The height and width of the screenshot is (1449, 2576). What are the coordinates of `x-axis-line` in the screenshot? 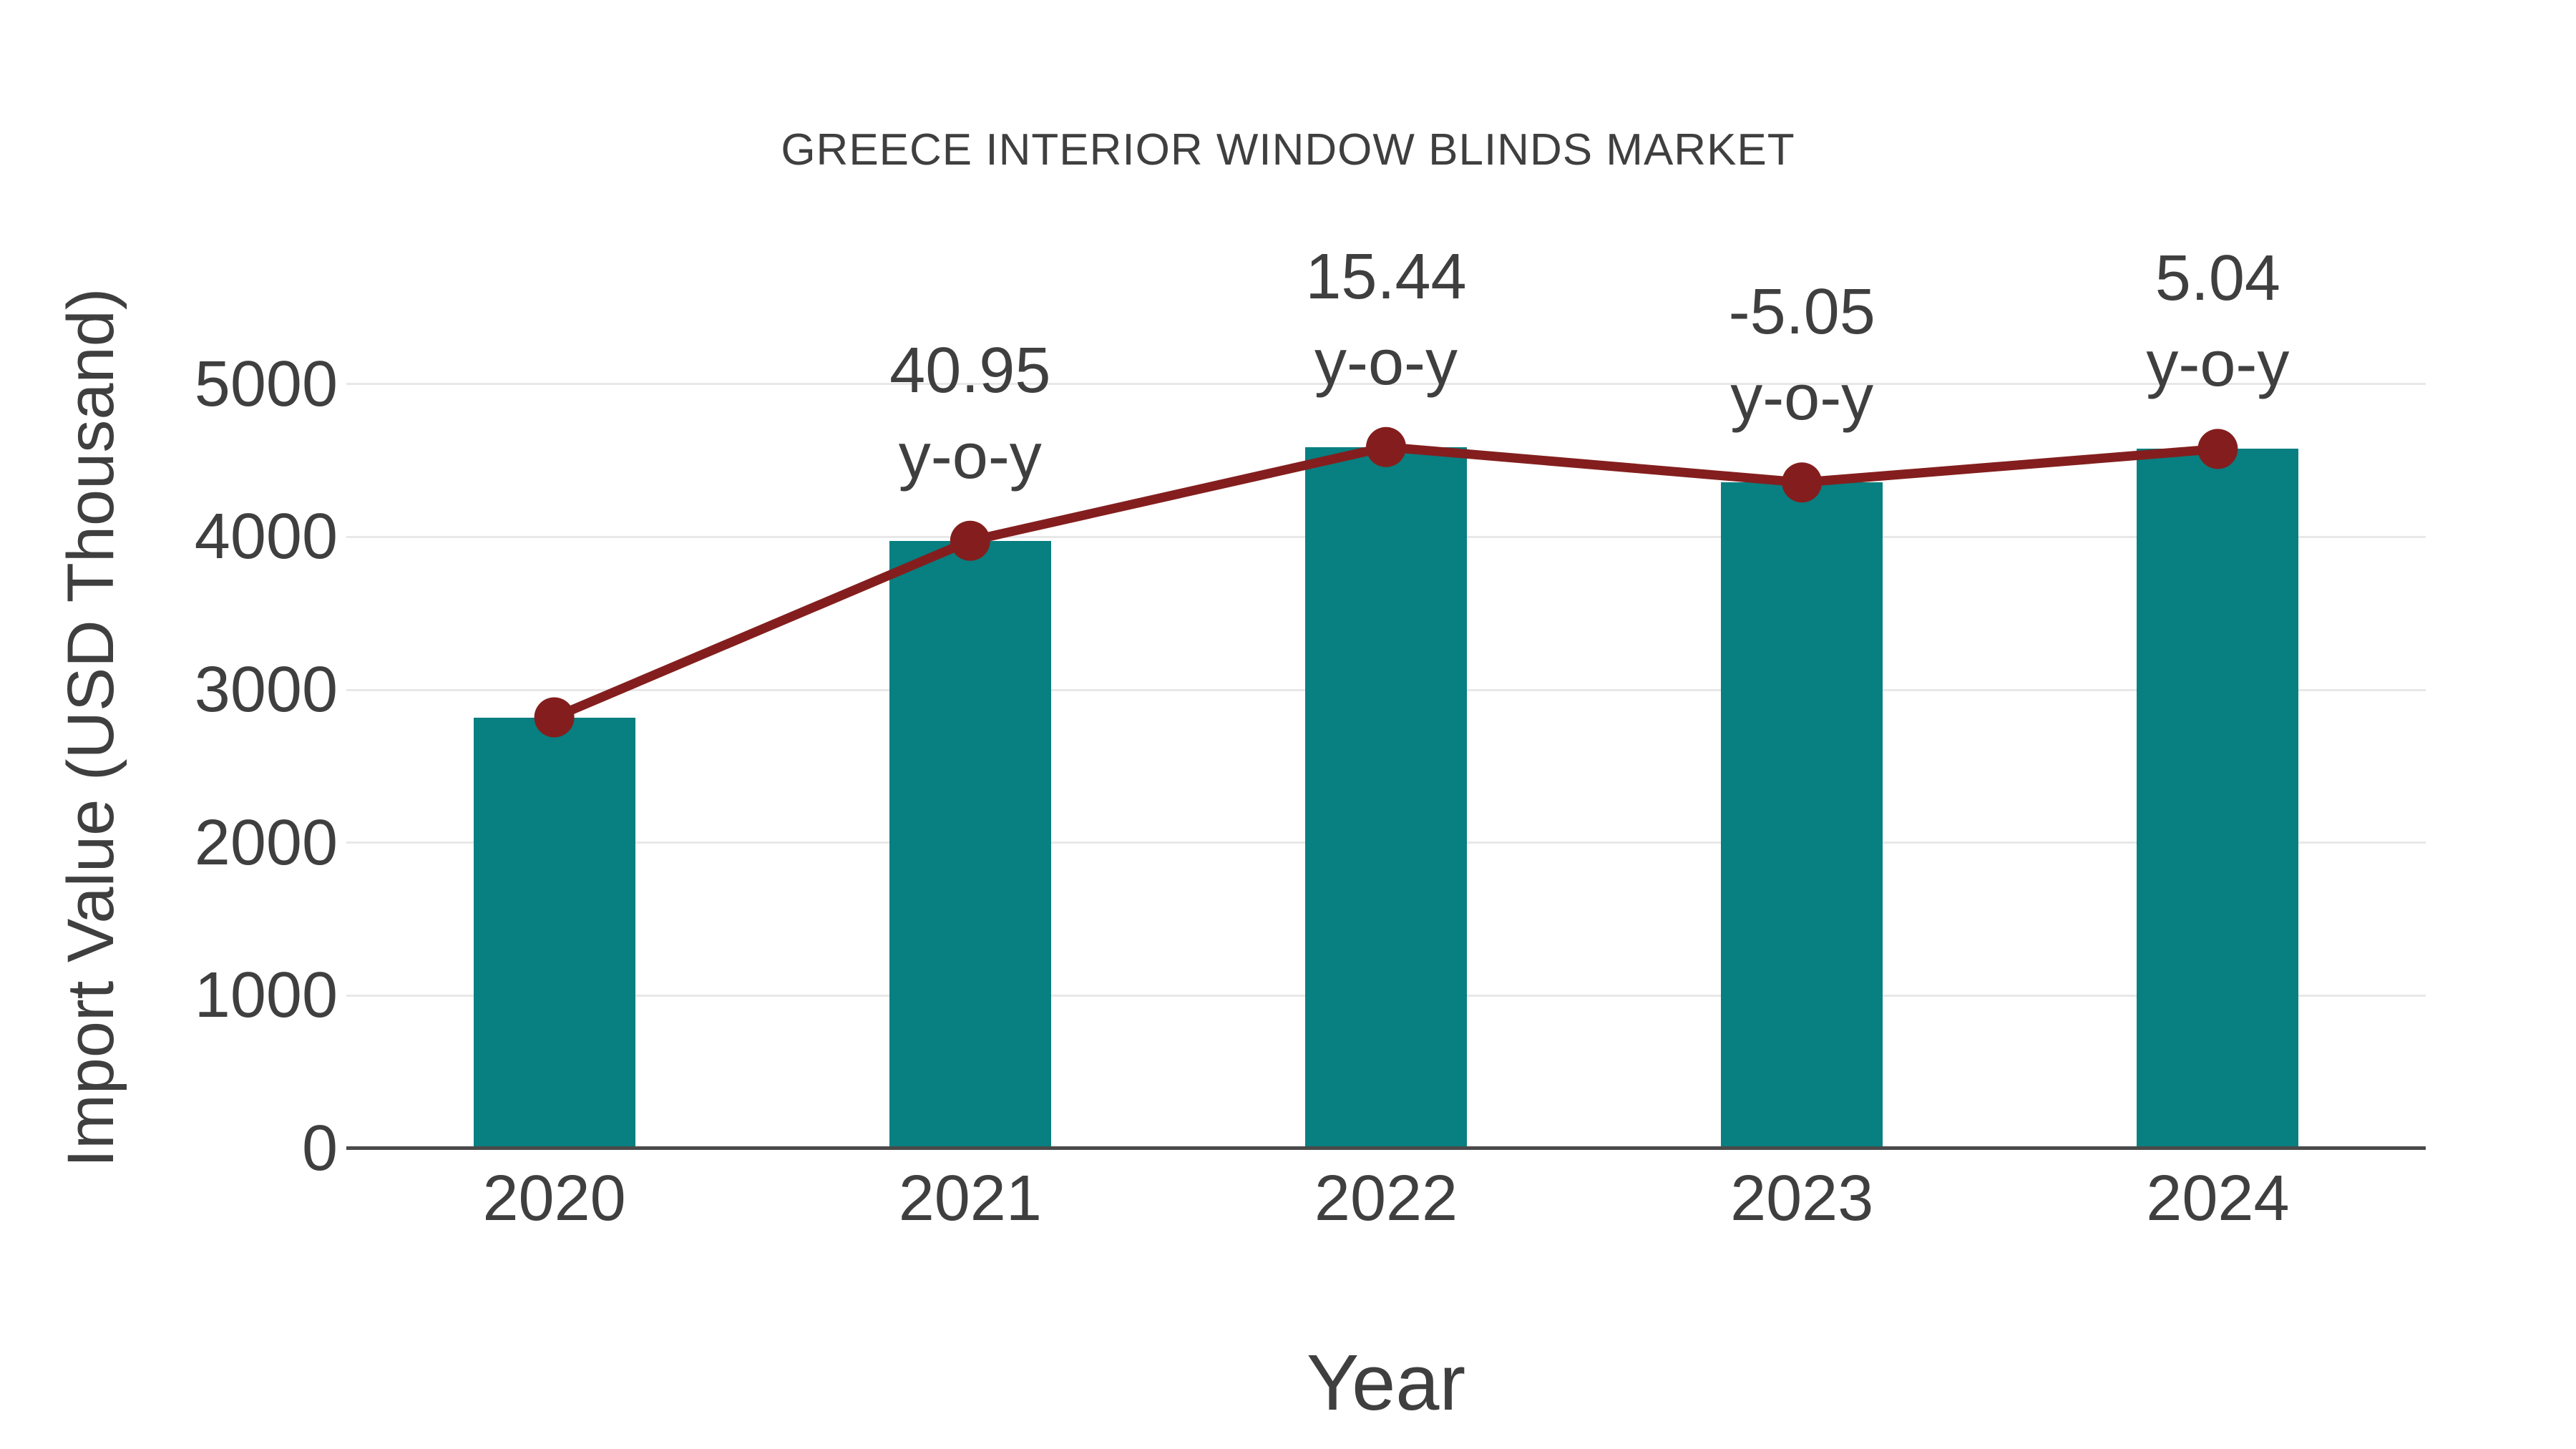 It's located at (1386, 1148).